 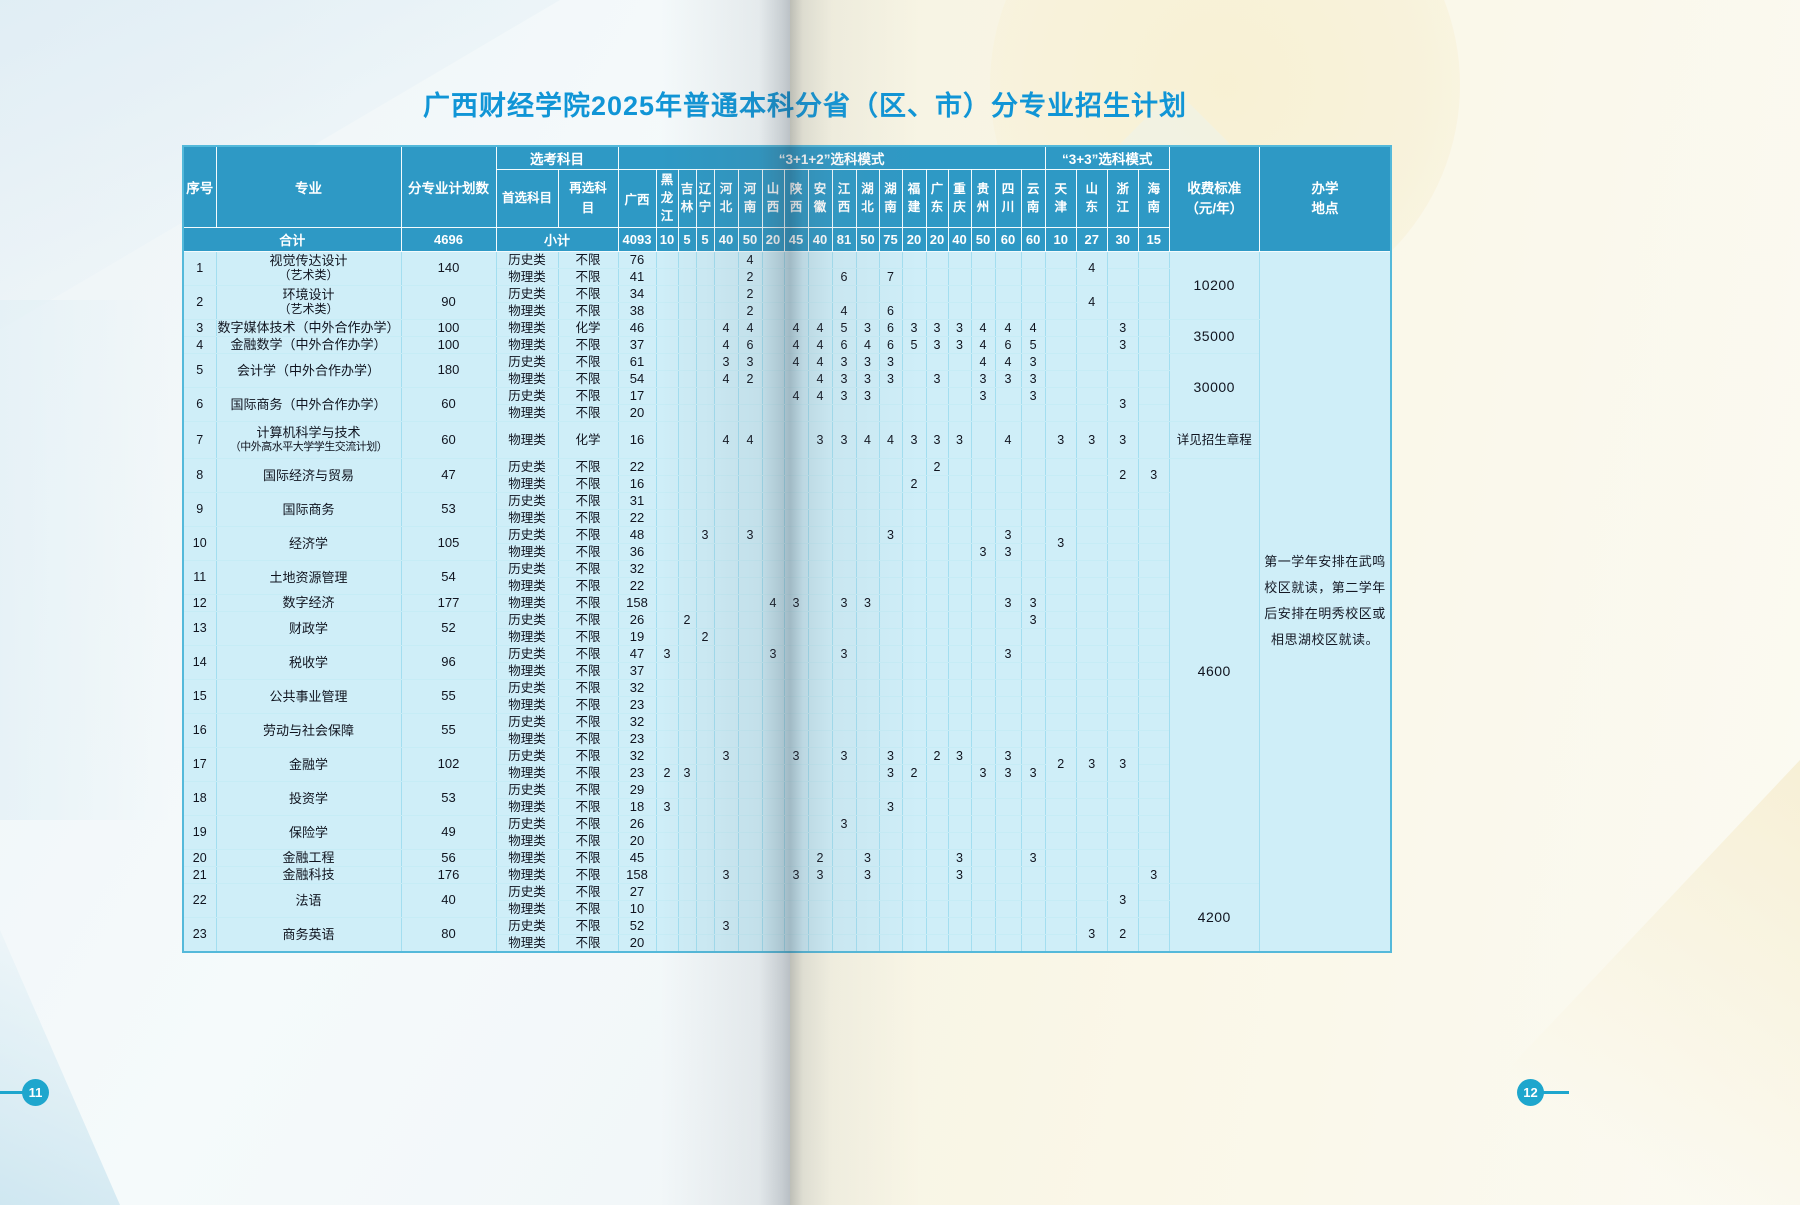 I want to click on total-province-15: 60, so click(x=1008, y=239).